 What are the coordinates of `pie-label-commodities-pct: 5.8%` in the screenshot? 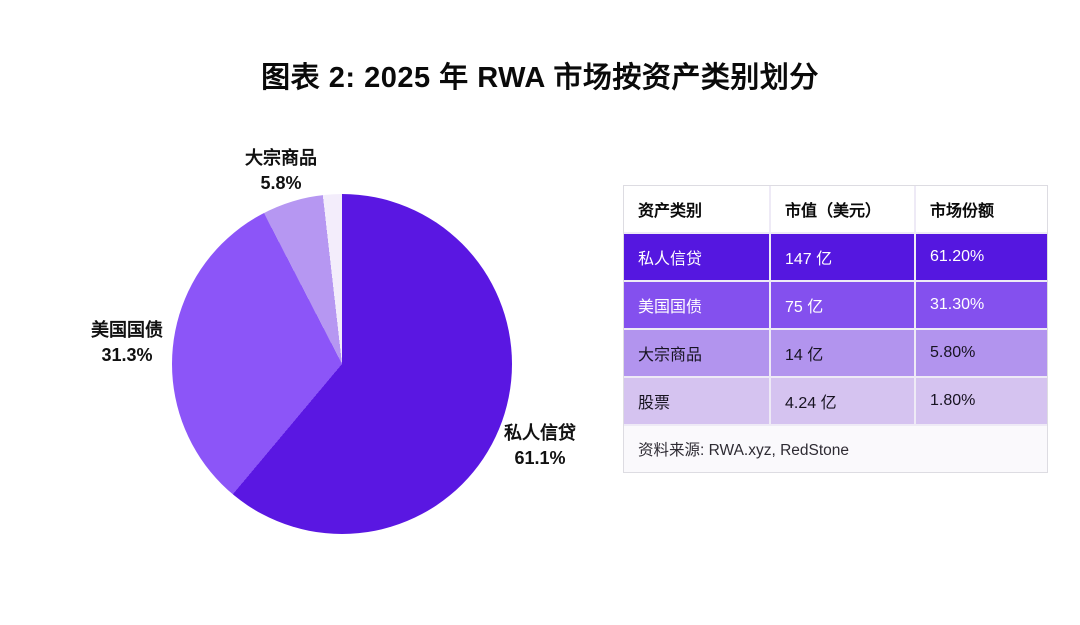 It's located at (281, 183).